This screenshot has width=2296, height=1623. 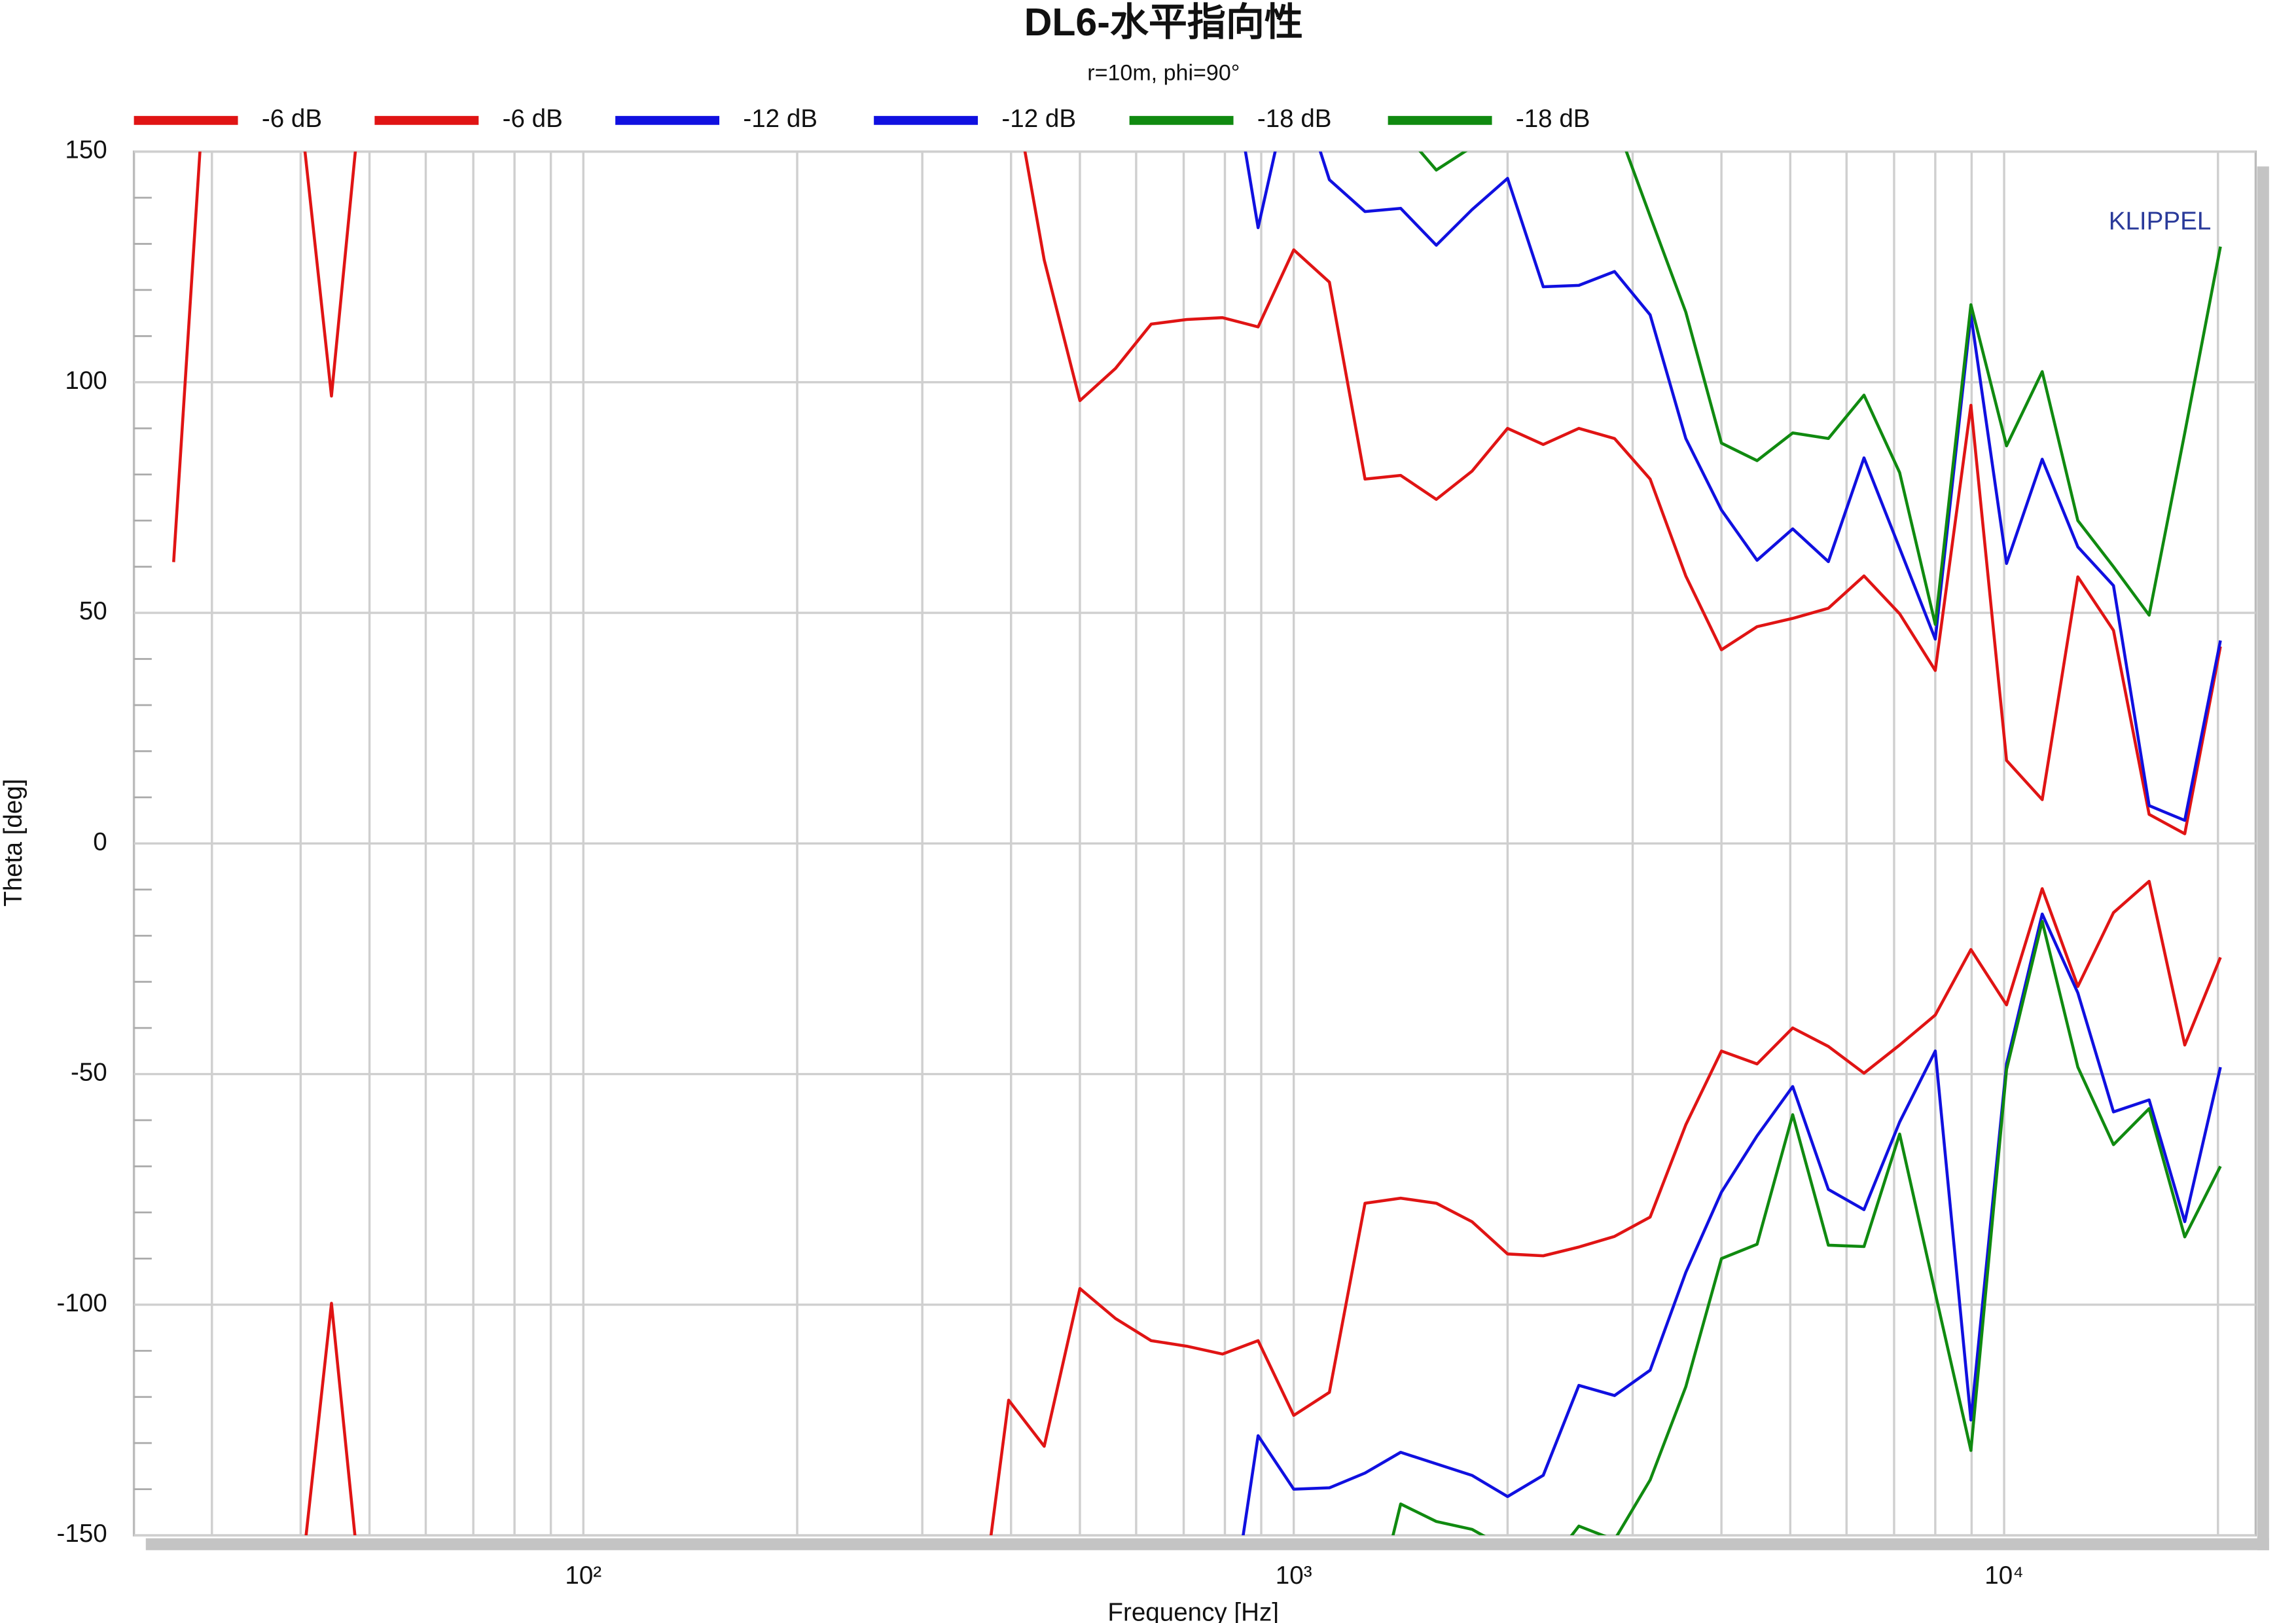 I want to click on y-tick-label: 50, so click(x=93, y=611).